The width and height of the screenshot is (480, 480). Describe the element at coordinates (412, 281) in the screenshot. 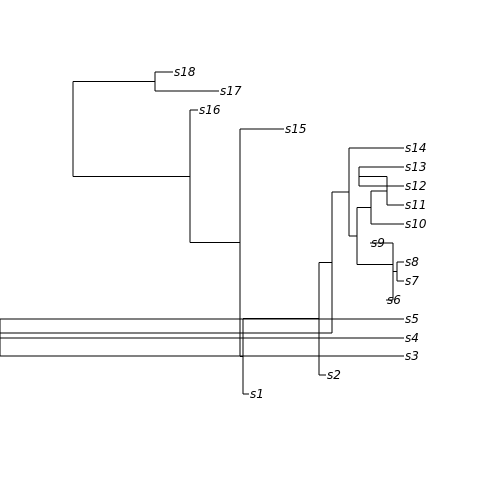

I see `tip-label-s7: s7` at that location.